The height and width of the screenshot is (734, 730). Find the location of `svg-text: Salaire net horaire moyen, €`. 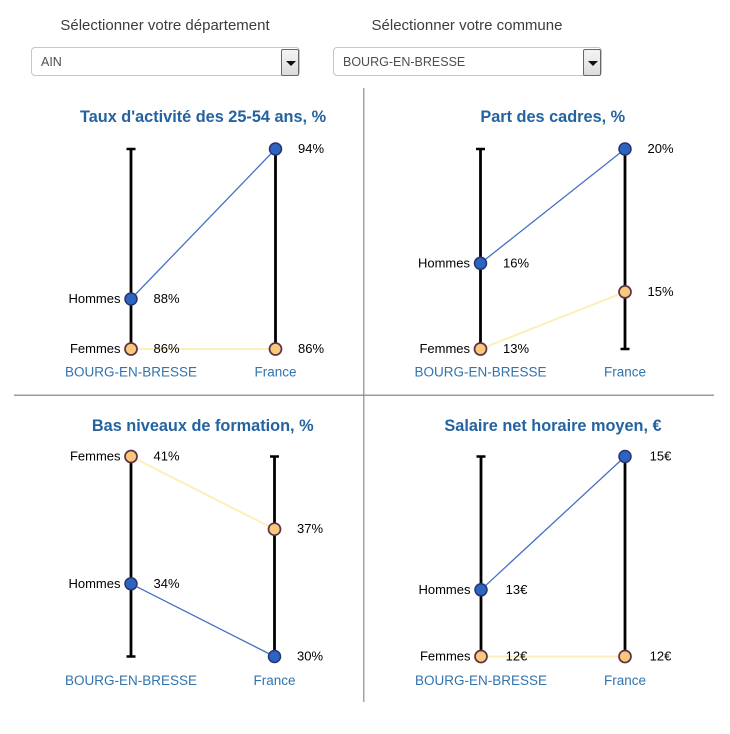

svg-text: Salaire net horaire moyen, € is located at coordinates (552, 426).